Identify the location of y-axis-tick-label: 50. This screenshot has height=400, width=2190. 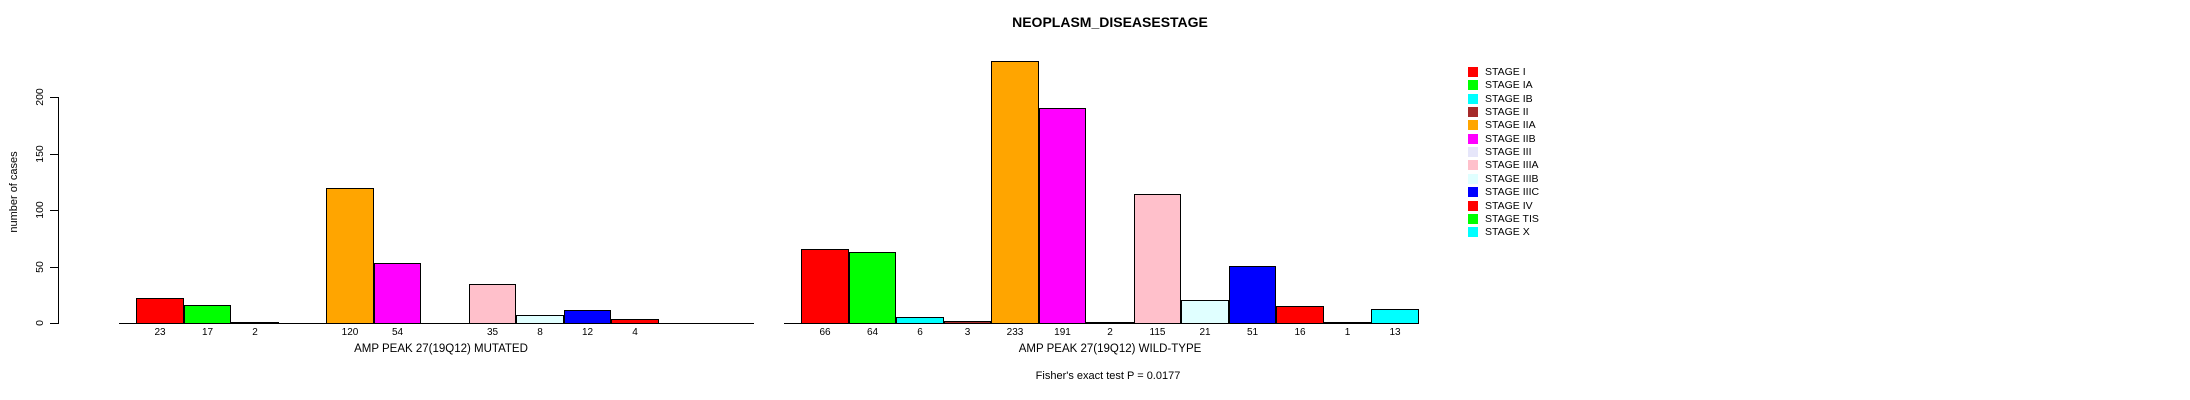
(40, 267).